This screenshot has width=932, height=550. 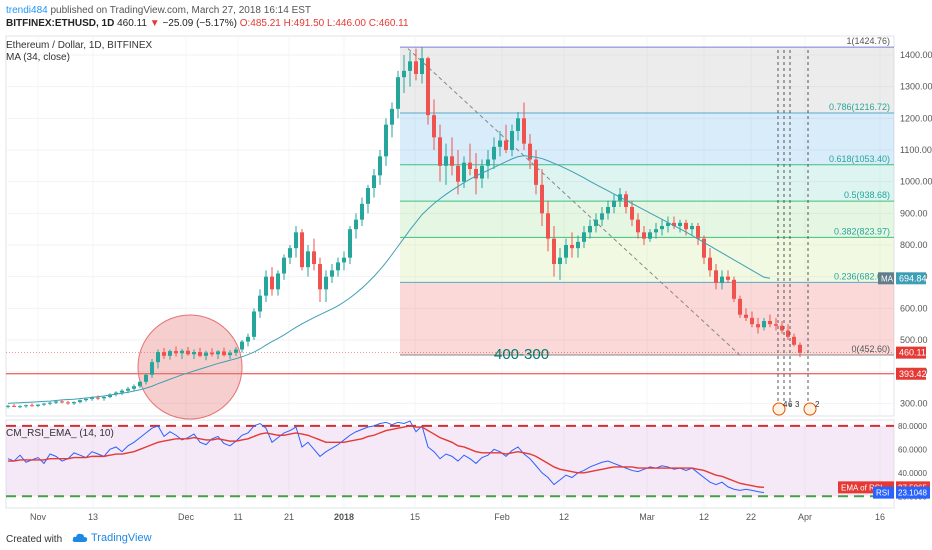 I want to click on time-tick-label: Feb, so click(x=502, y=517).